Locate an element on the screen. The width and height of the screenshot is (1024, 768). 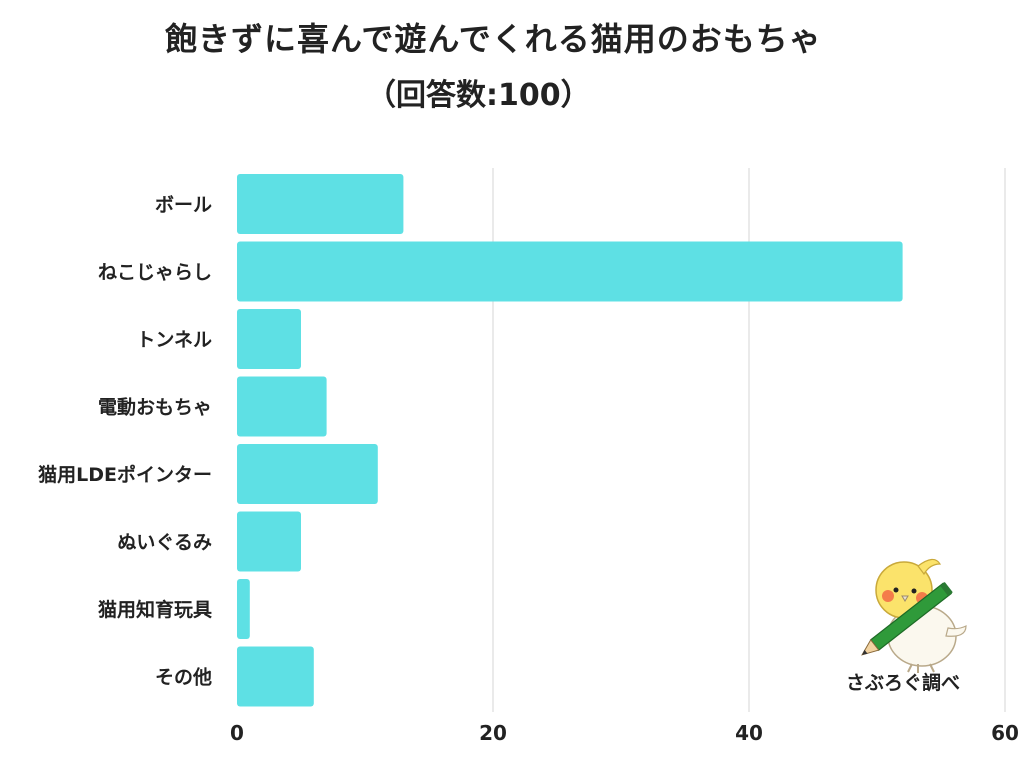
x-tick-label: 60 is located at coordinates (1005, 733).